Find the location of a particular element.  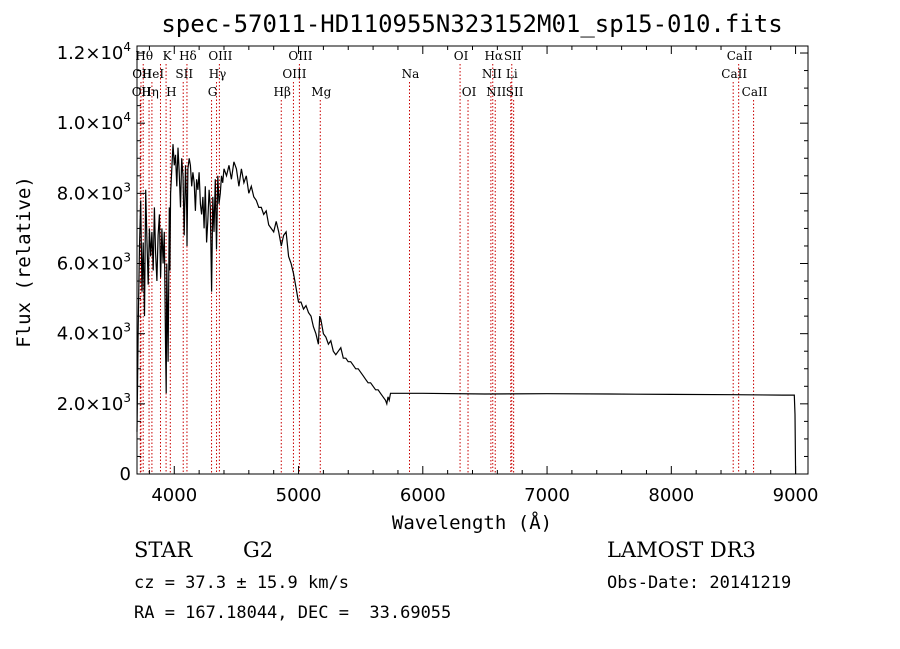

y-tick-label: 1.0×10⁴ is located at coordinates (94, 122).